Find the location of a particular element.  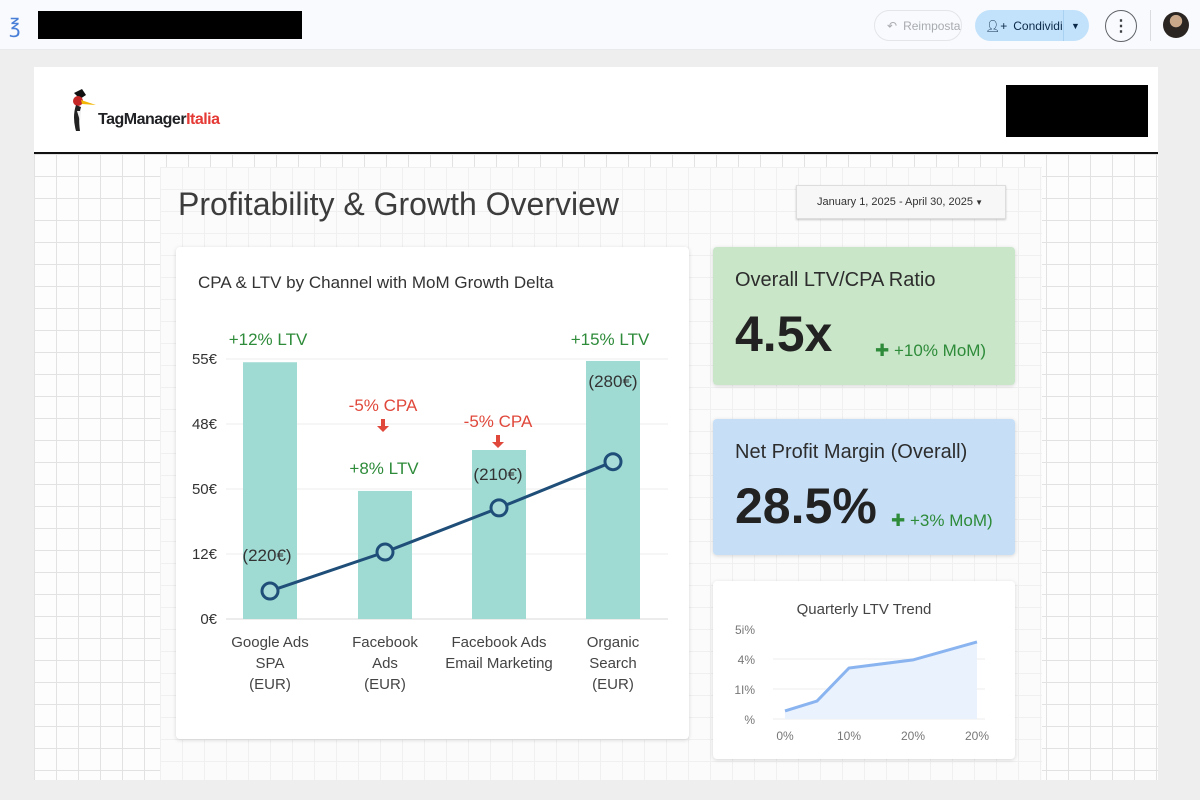

share-divider is located at coordinates (1063, 25).